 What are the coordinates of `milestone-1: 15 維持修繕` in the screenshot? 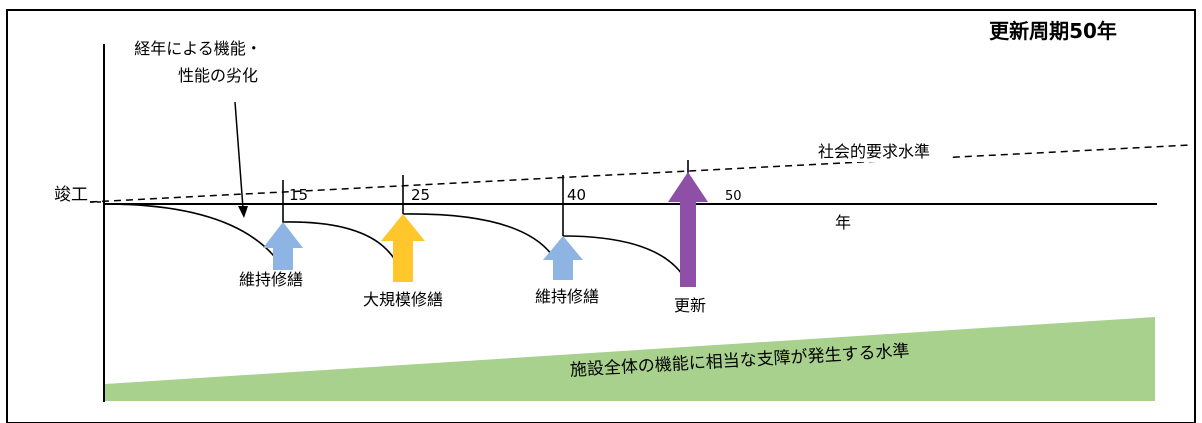 It's located at (273, 234).